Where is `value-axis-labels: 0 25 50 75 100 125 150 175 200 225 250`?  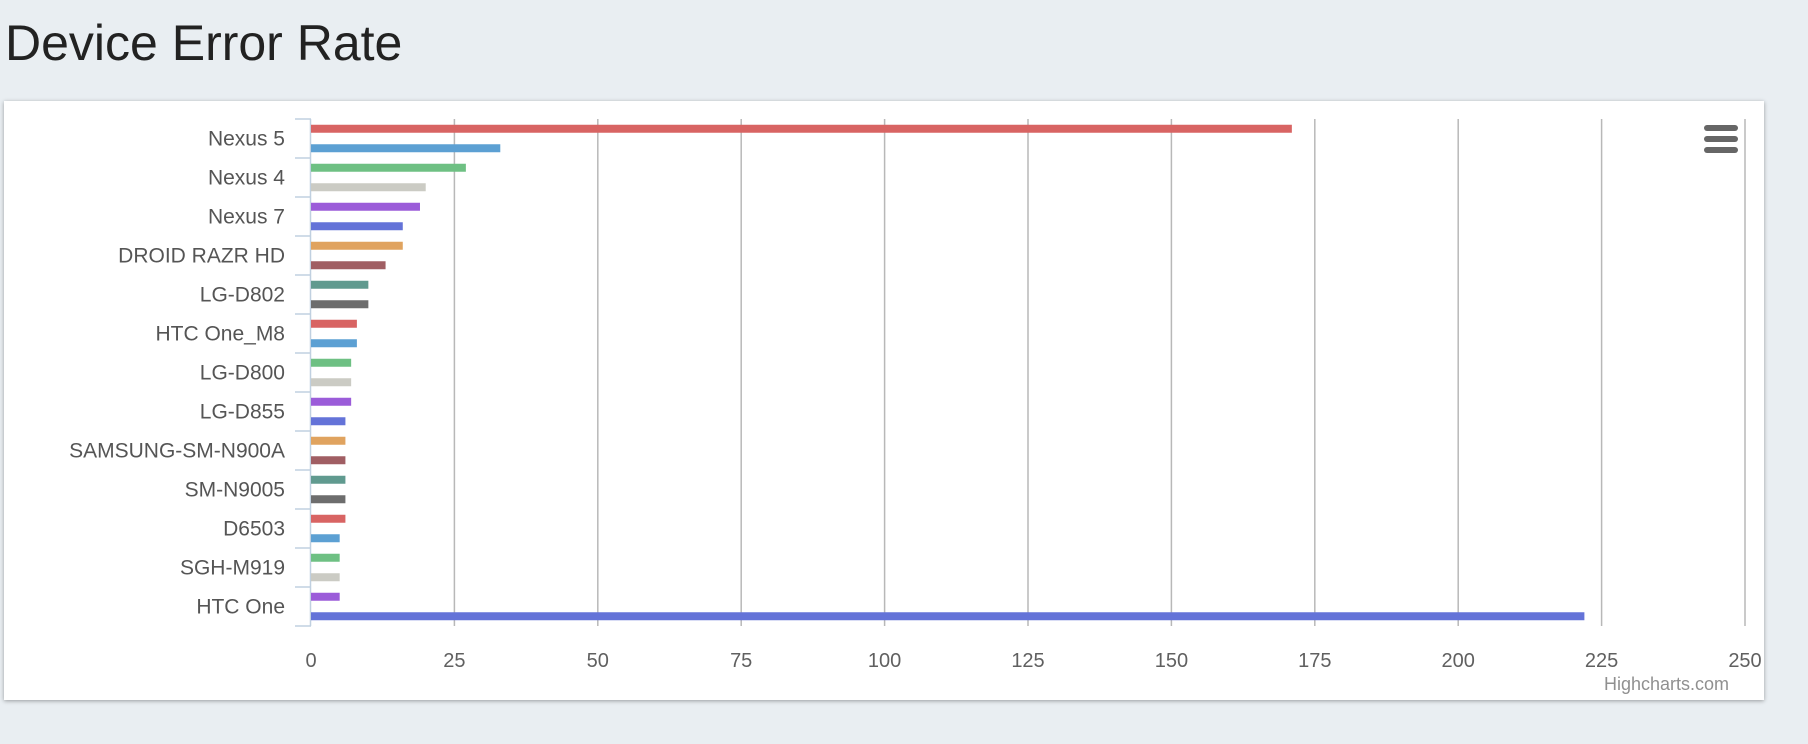
value-axis-labels: 0 25 50 75 100 125 150 175 200 225 250 is located at coordinates (1033, 661).